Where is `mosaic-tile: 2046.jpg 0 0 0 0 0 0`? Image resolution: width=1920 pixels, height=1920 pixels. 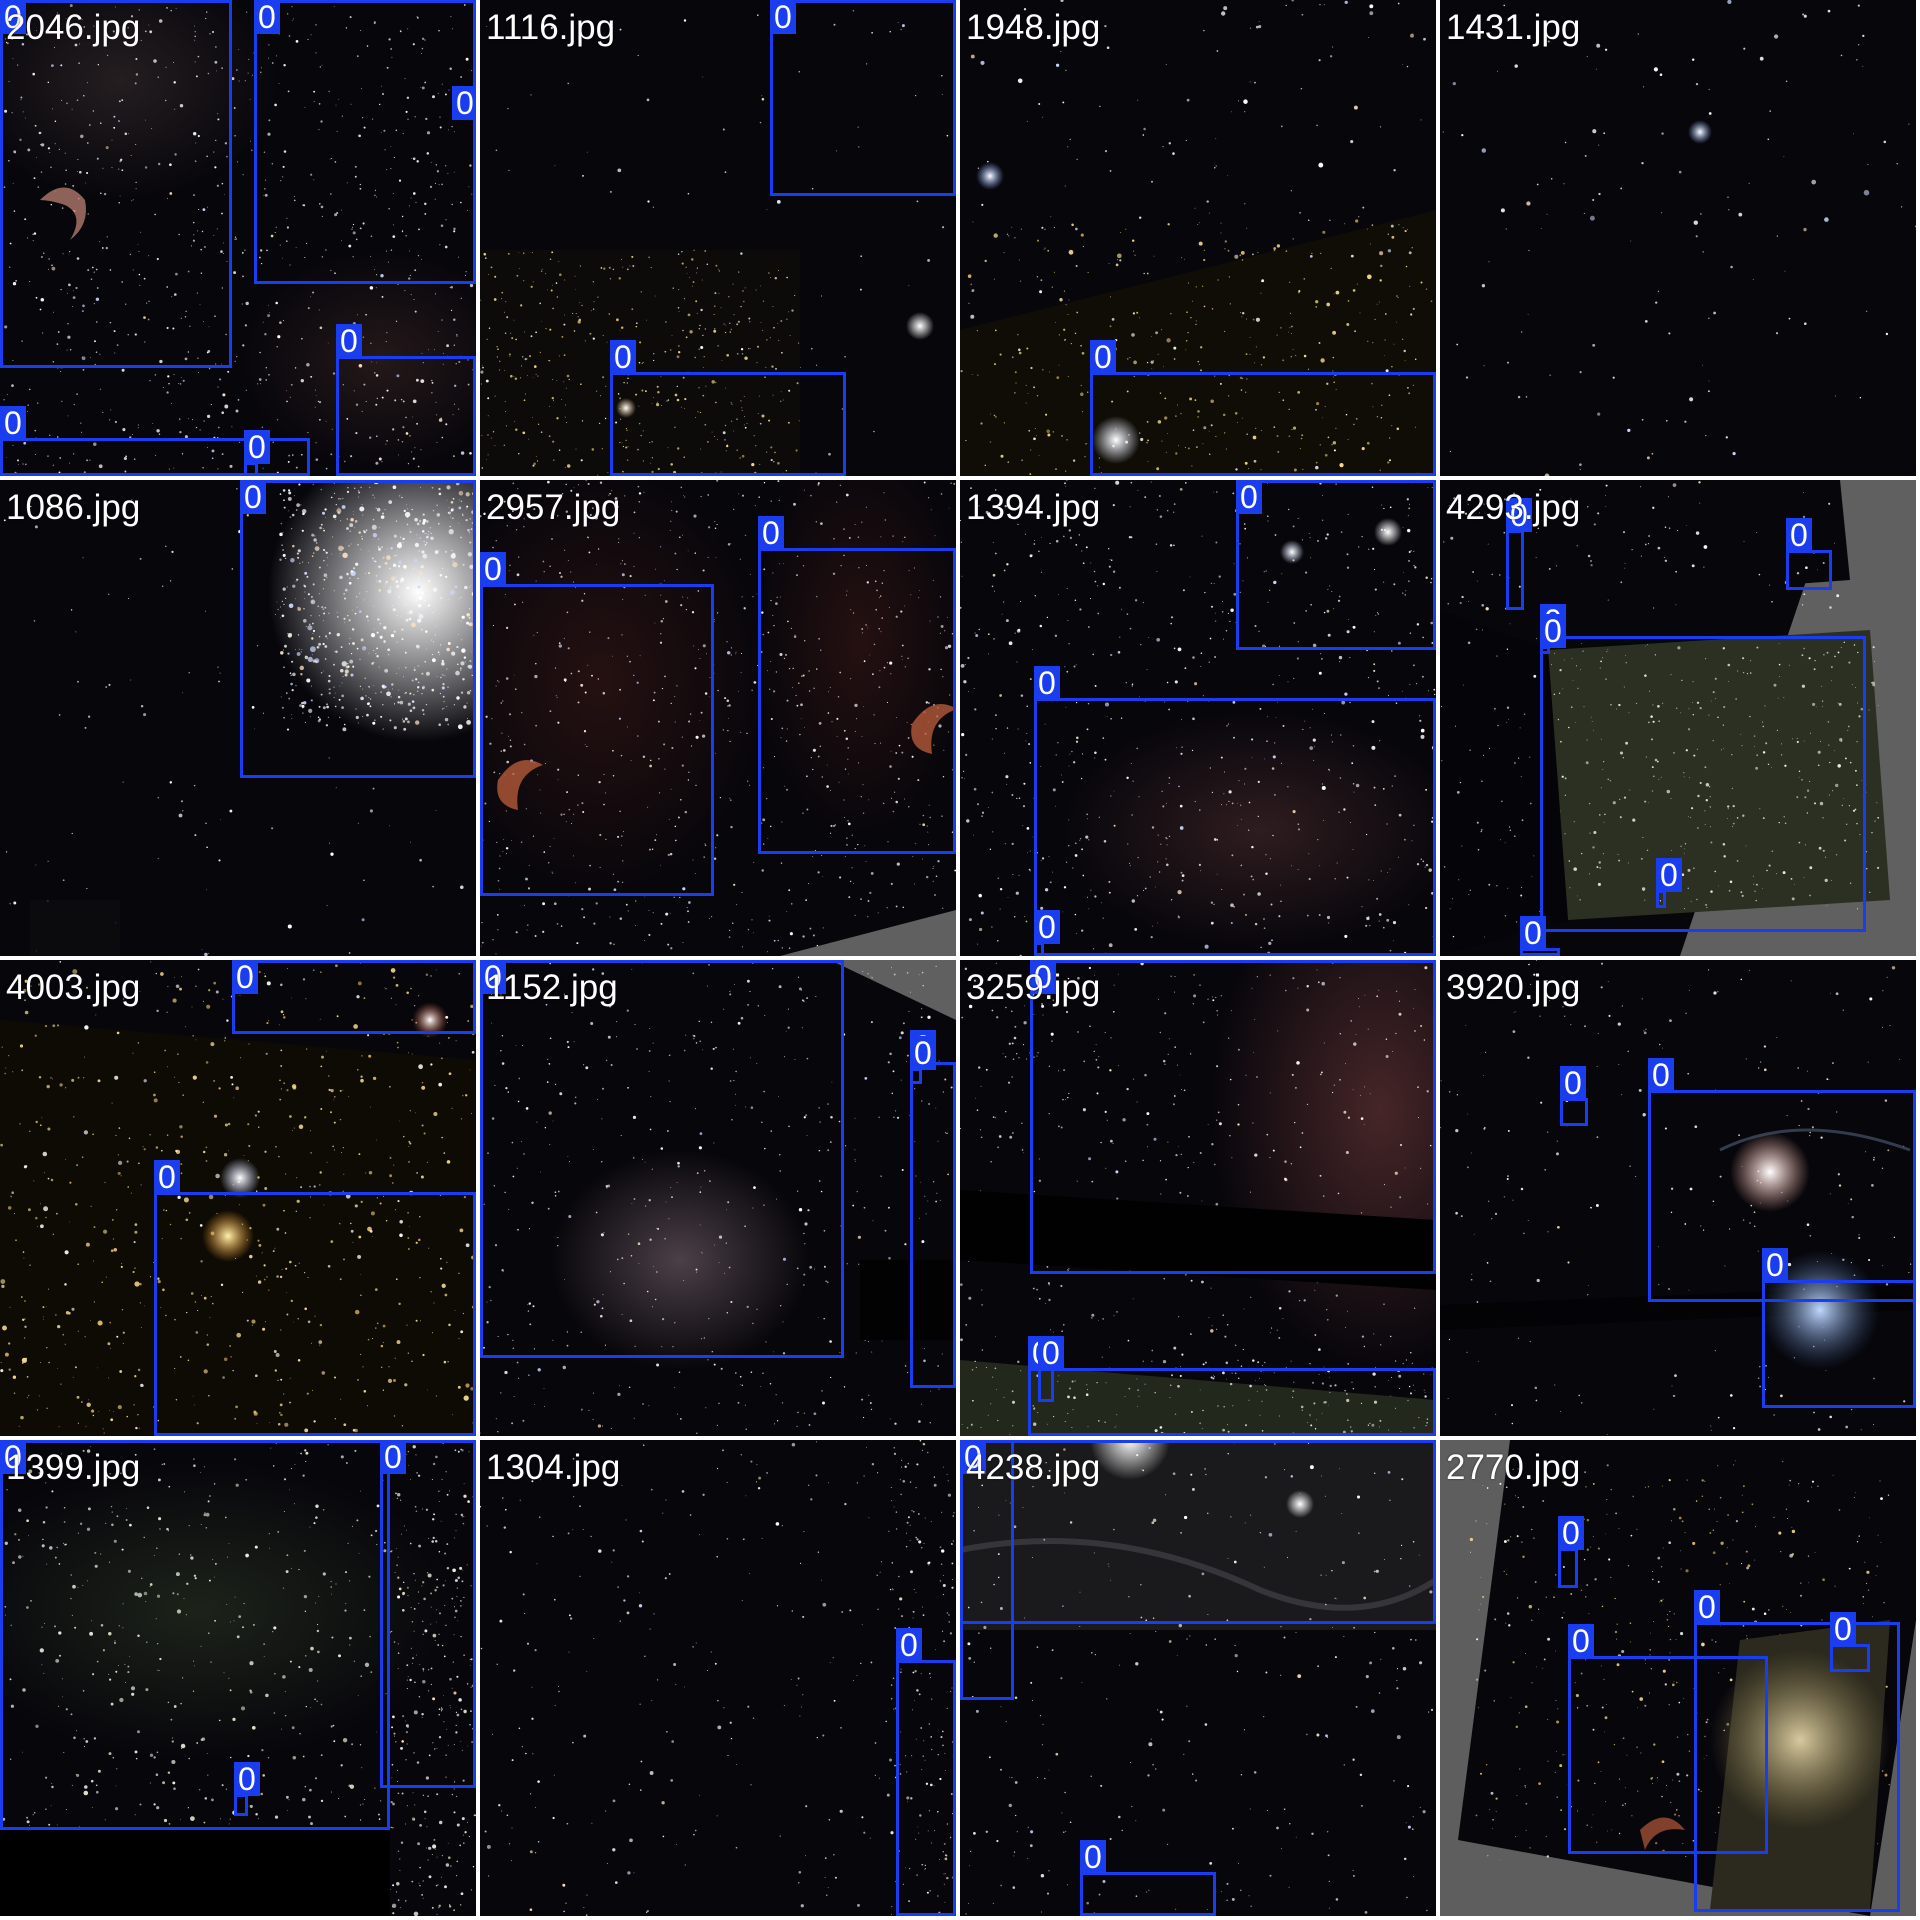
mosaic-tile: 2046.jpg 0 0 0 0 0 0 is located at coordinates (238, 238).